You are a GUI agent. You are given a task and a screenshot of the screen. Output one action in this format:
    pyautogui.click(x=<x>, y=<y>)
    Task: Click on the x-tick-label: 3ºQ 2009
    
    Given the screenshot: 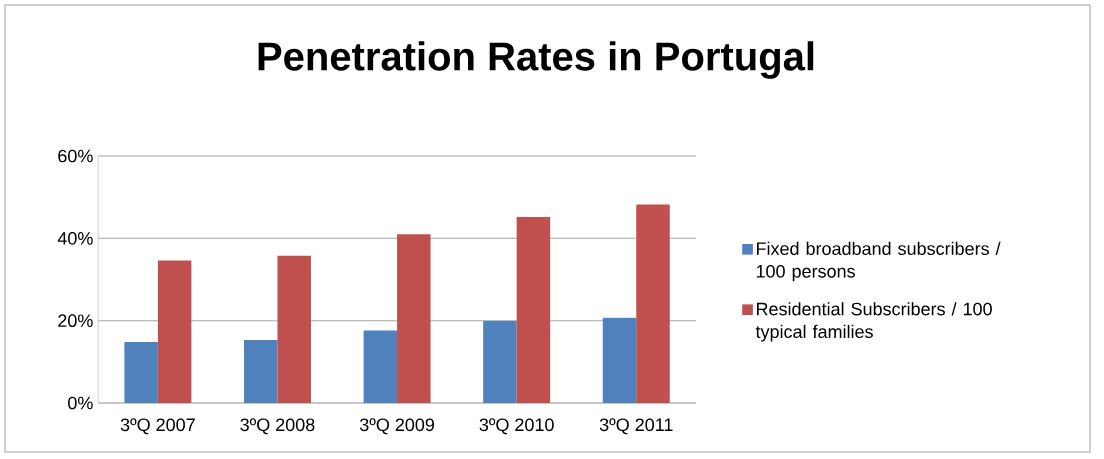 What is the action you would take?
    pyautogui.click(x=397, y=426)
    